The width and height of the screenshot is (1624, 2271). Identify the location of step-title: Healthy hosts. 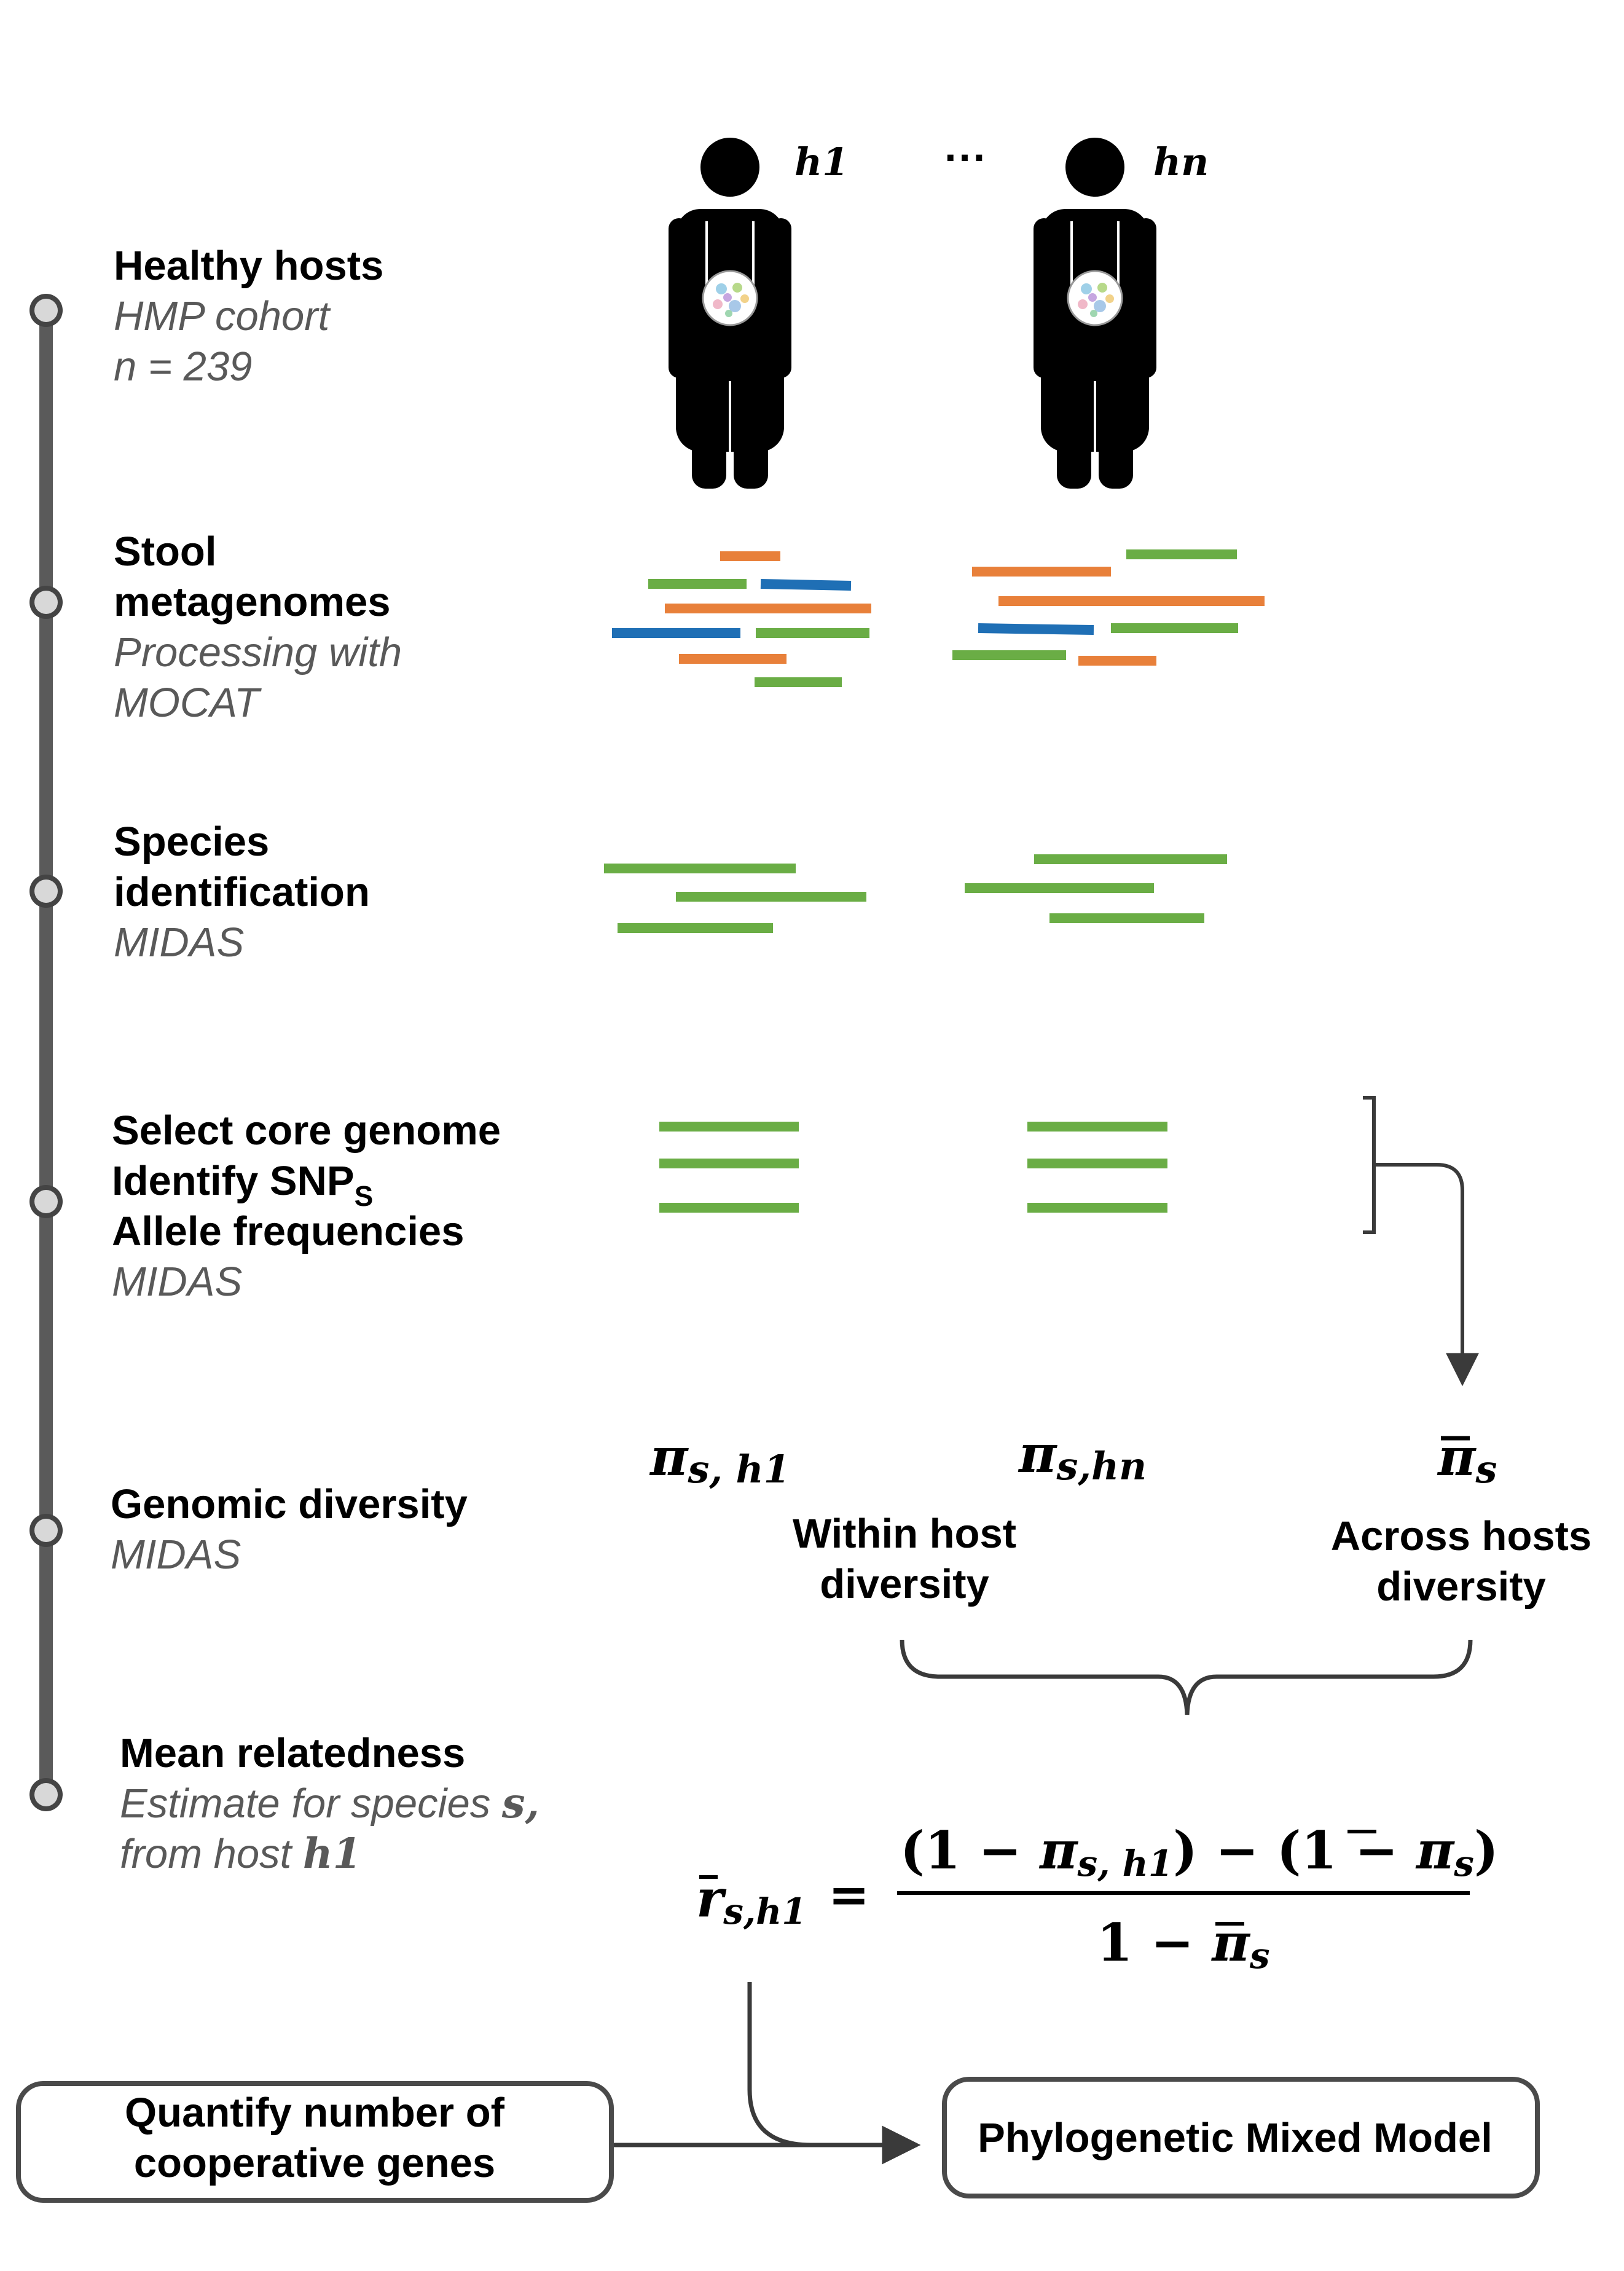
(249, 266).